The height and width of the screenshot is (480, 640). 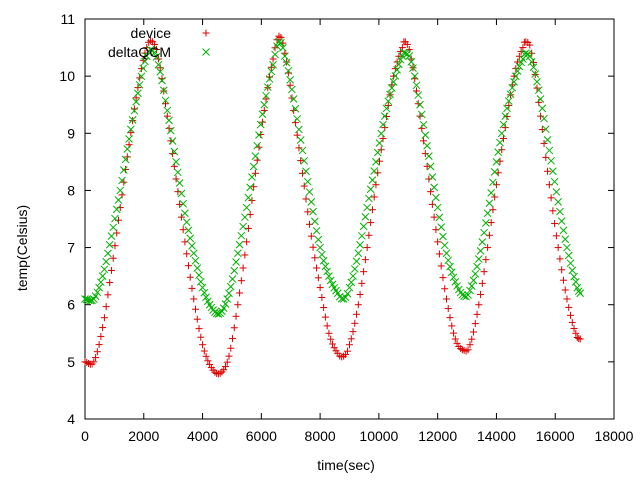 What do you see at coordinates (496, 436) in the screenshot?
I see `x-tick-label: 14000` at bounding box center [496, 436].